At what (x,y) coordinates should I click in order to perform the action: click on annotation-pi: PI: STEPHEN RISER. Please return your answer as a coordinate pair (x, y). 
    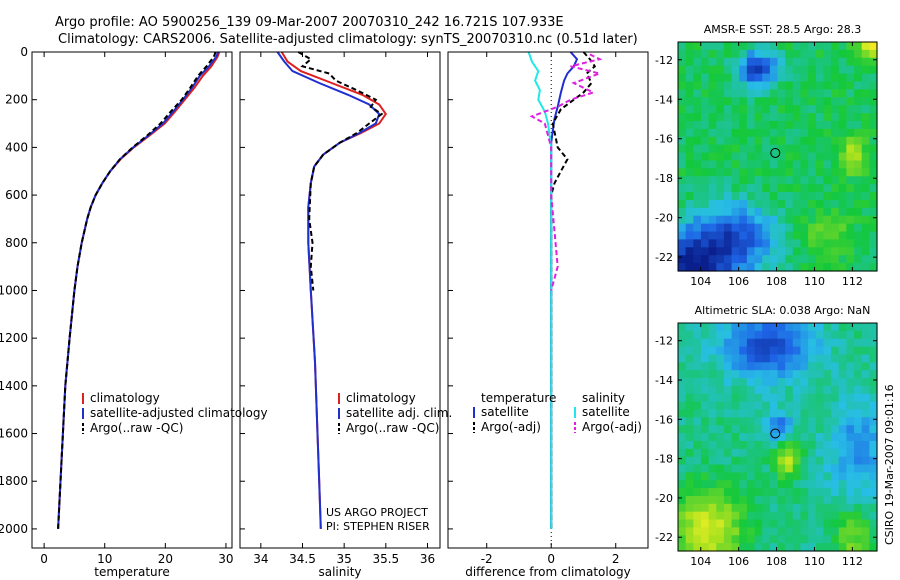
    Looking at the image, I should click on (378, 526).